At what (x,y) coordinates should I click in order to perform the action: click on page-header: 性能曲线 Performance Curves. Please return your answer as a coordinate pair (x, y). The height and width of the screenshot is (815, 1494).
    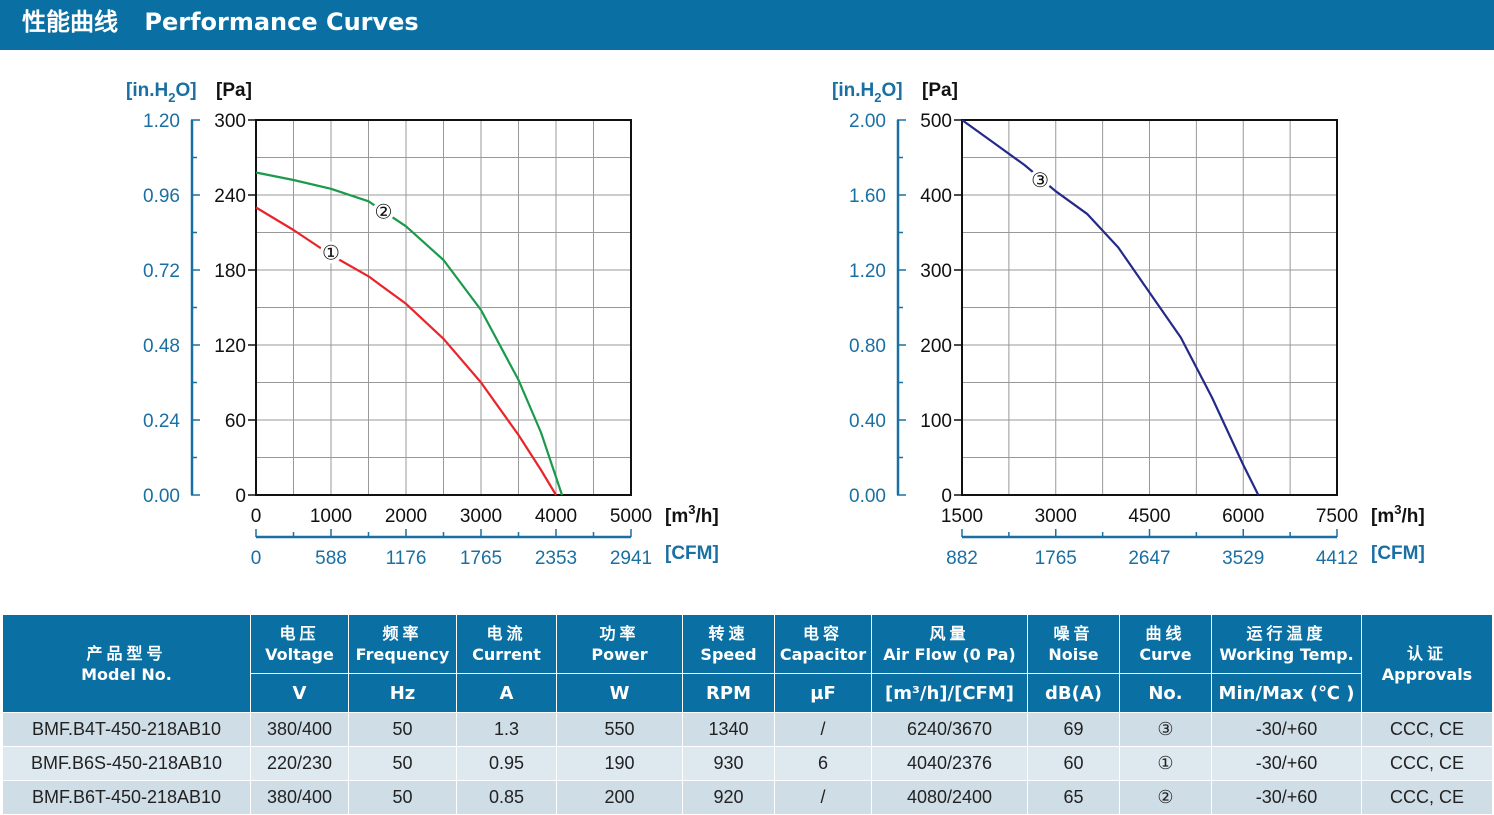
    Looking at the image, I should click on (747, 25).